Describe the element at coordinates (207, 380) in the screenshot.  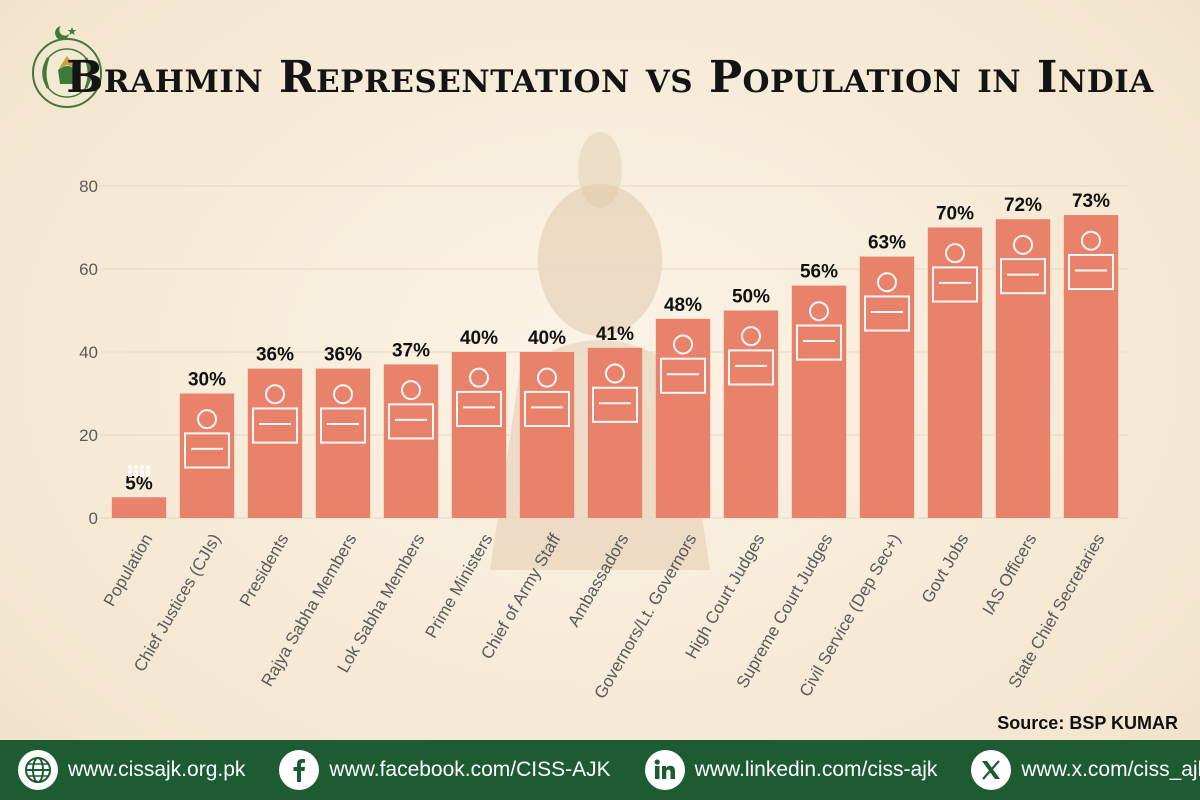
I see `data-label: 30%` at that location.